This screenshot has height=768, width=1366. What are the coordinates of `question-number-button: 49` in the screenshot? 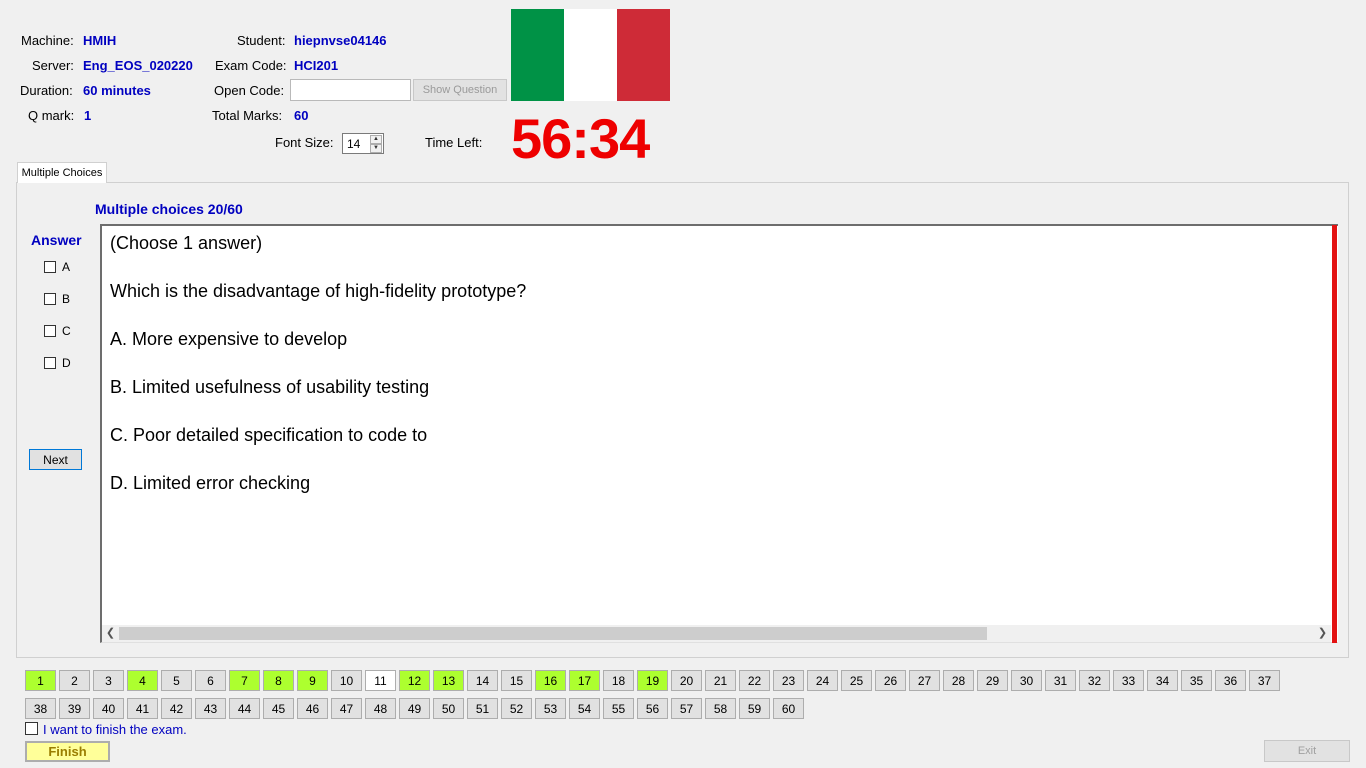 It's located at (414, 708).